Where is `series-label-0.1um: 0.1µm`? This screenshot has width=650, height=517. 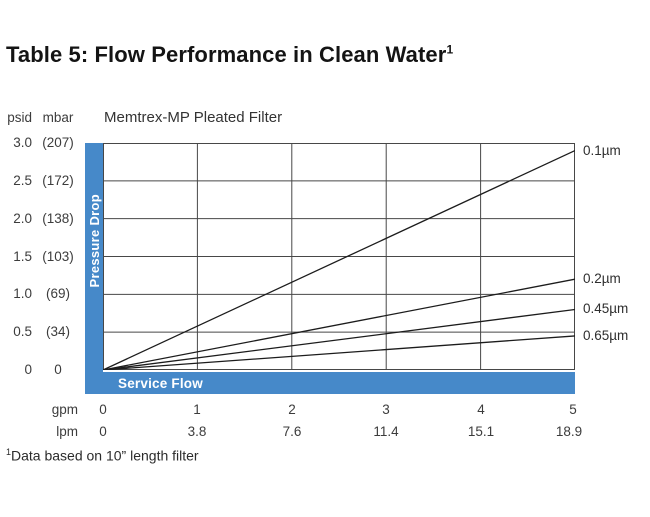 series-label-0.1um: 0.1µm is located at coordinates (602, 150).